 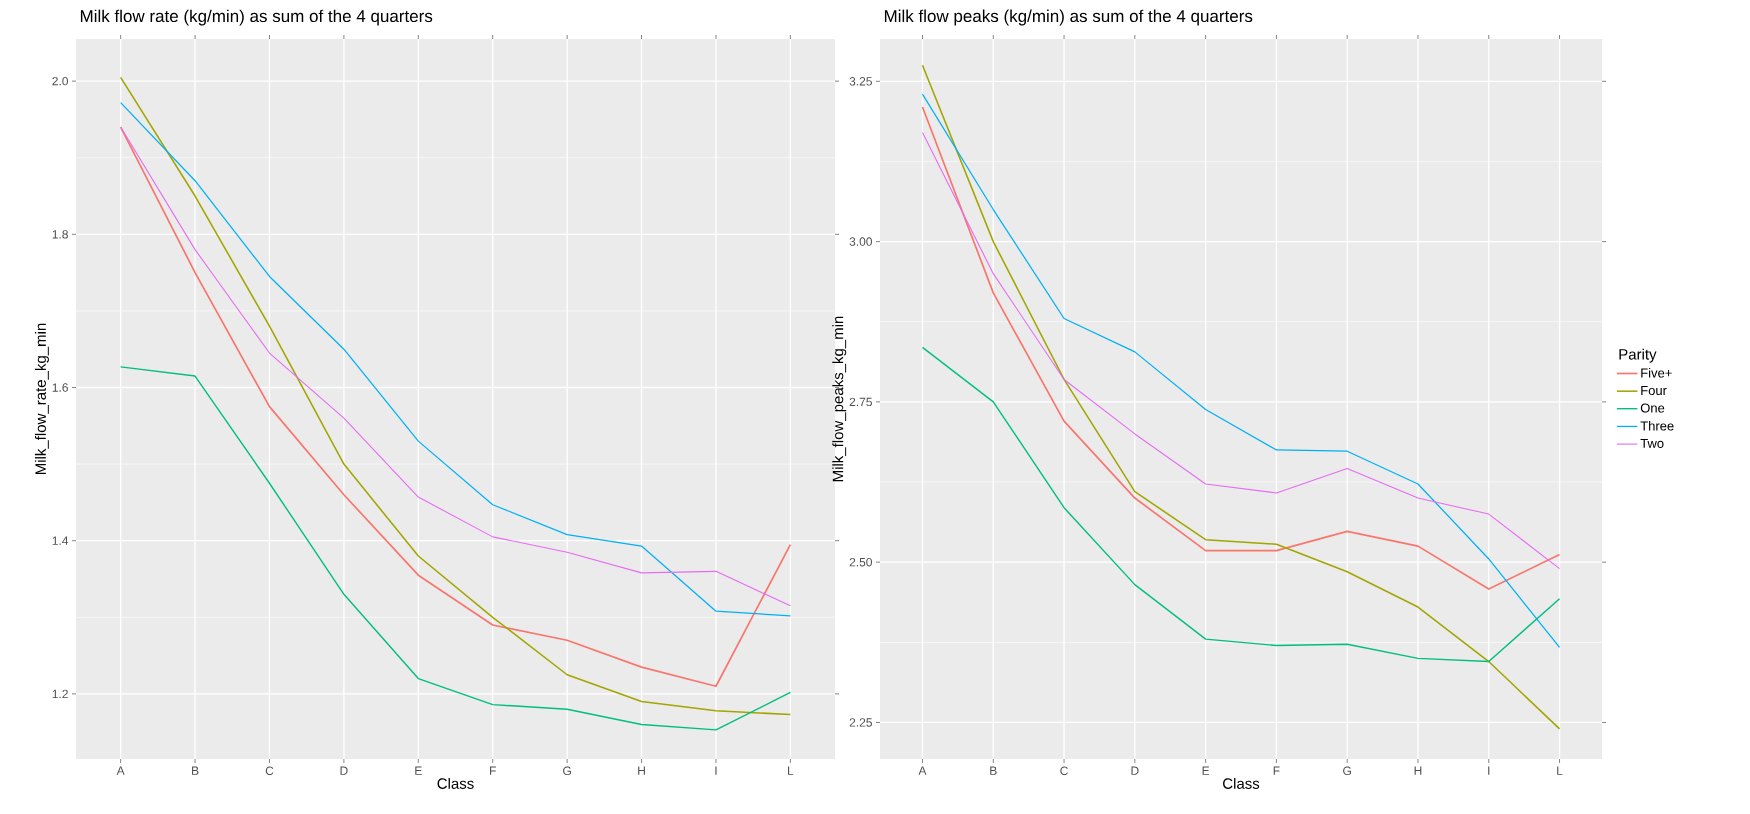 I want to click on legend-label: Two, so click(x=1652, y=443).